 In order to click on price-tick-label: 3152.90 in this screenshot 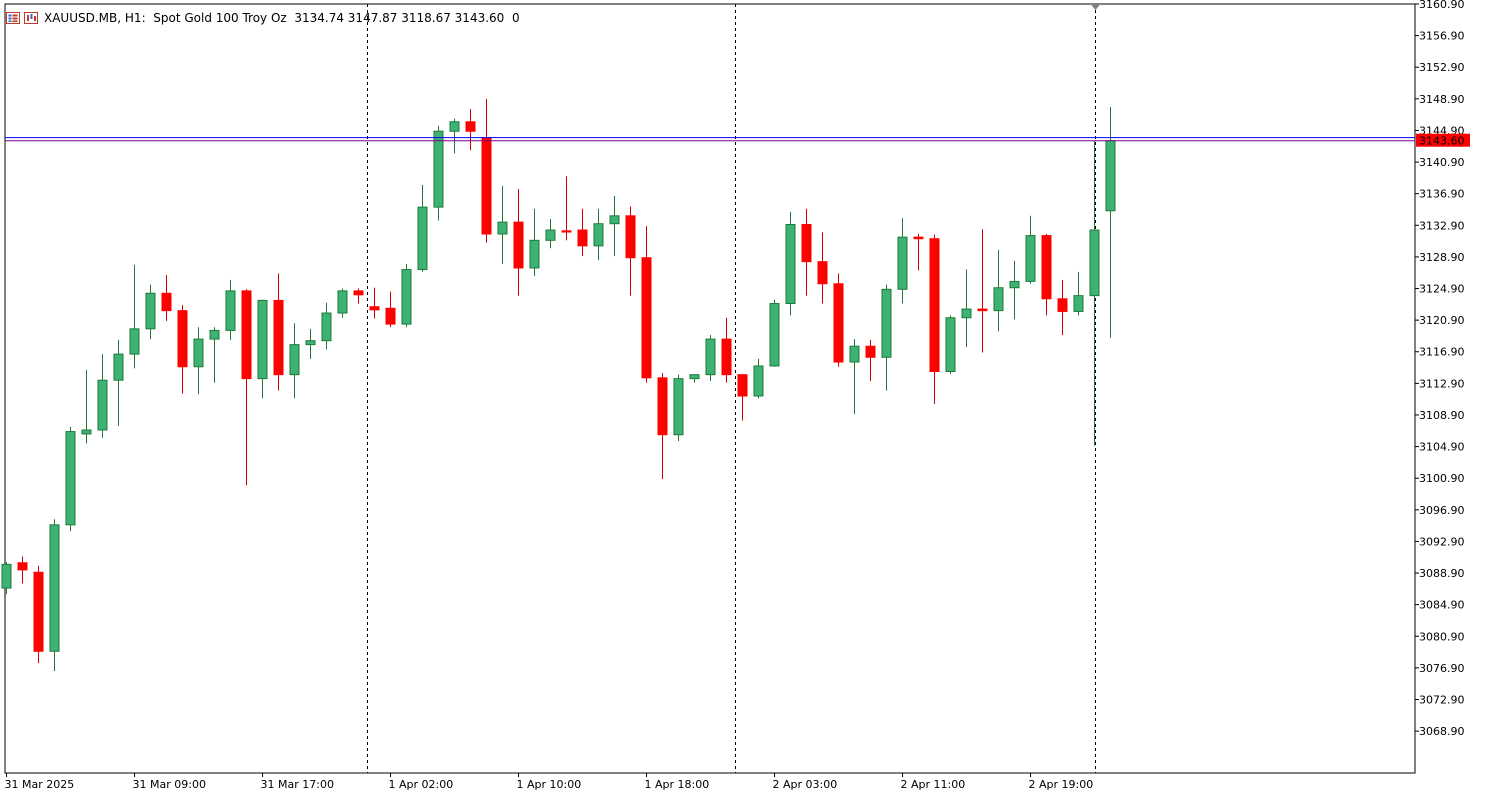, I will do `click(1442, 67)`.